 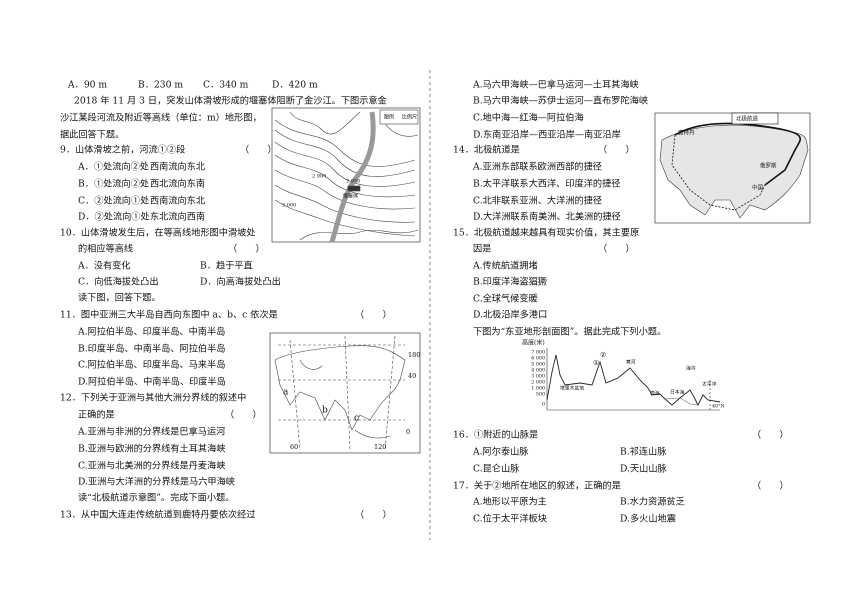 I want to click on option: C.全球气候变暖, so click(x=505, y=299).